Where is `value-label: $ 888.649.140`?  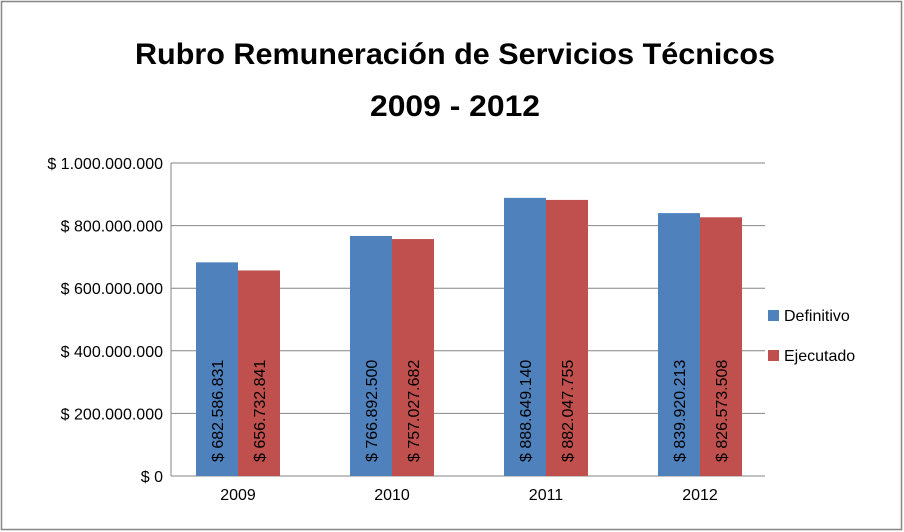
value-label: $ 888.649.140 is located at coordinates (526, 411).